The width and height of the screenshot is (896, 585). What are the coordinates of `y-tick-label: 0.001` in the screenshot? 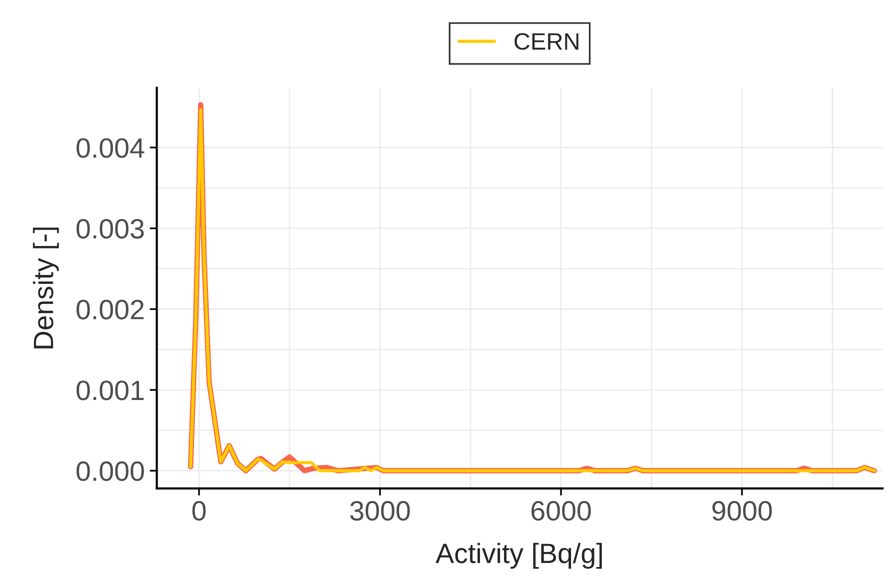 It's located at (110, 390).